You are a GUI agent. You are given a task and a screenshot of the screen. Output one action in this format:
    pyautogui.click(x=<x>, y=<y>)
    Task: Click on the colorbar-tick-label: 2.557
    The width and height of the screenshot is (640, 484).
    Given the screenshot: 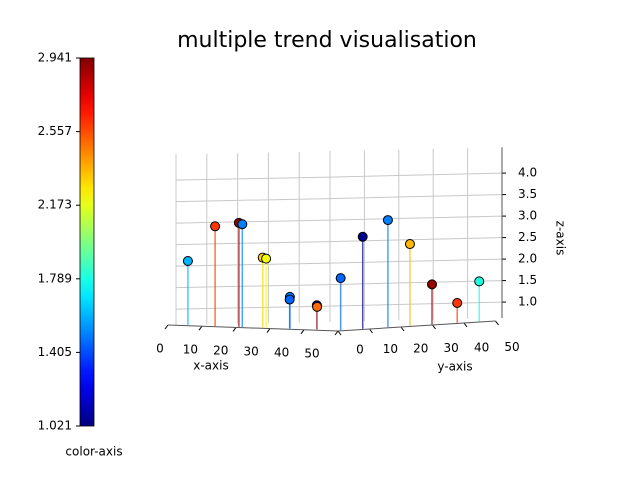 What is the action you would take?
    pyautogui.click(x=55, y=131)
    